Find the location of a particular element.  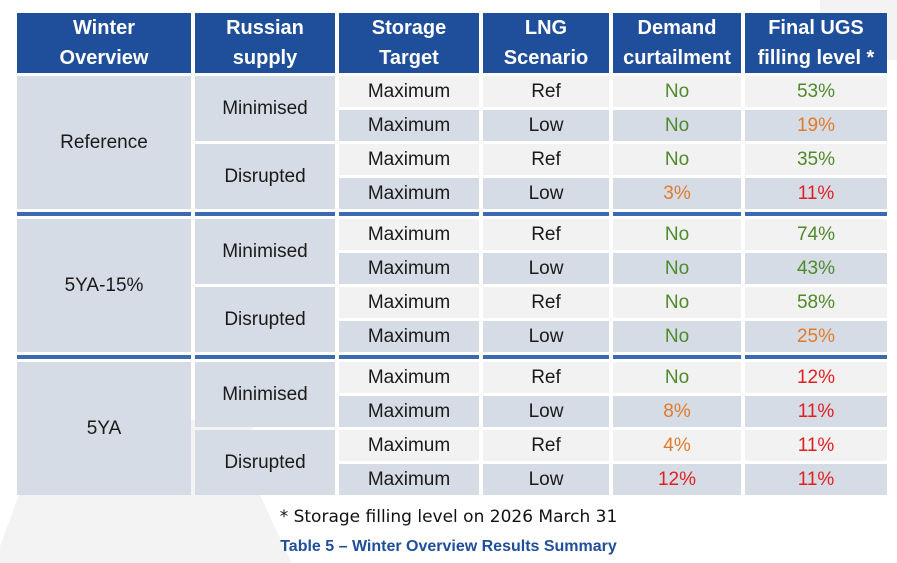

header-russian-supply: Russian supply is located at coordinates (265, 43).